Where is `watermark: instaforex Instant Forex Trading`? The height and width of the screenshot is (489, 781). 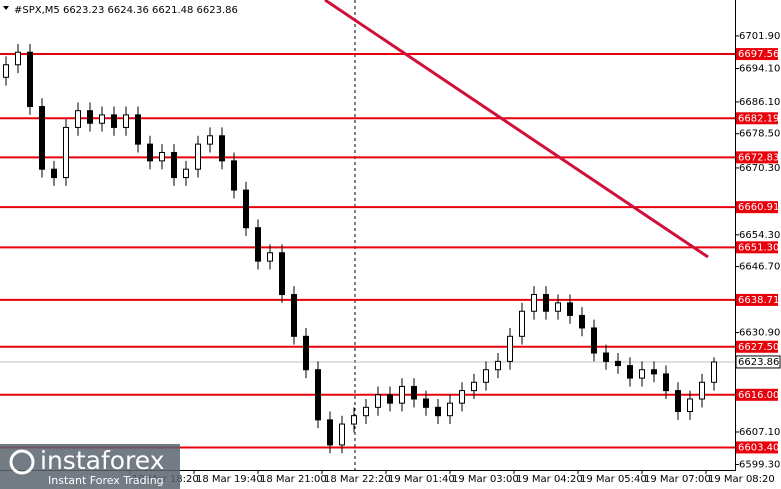
watermark: instaforex Instant Forex Trading is located at coordinates (90, 466).